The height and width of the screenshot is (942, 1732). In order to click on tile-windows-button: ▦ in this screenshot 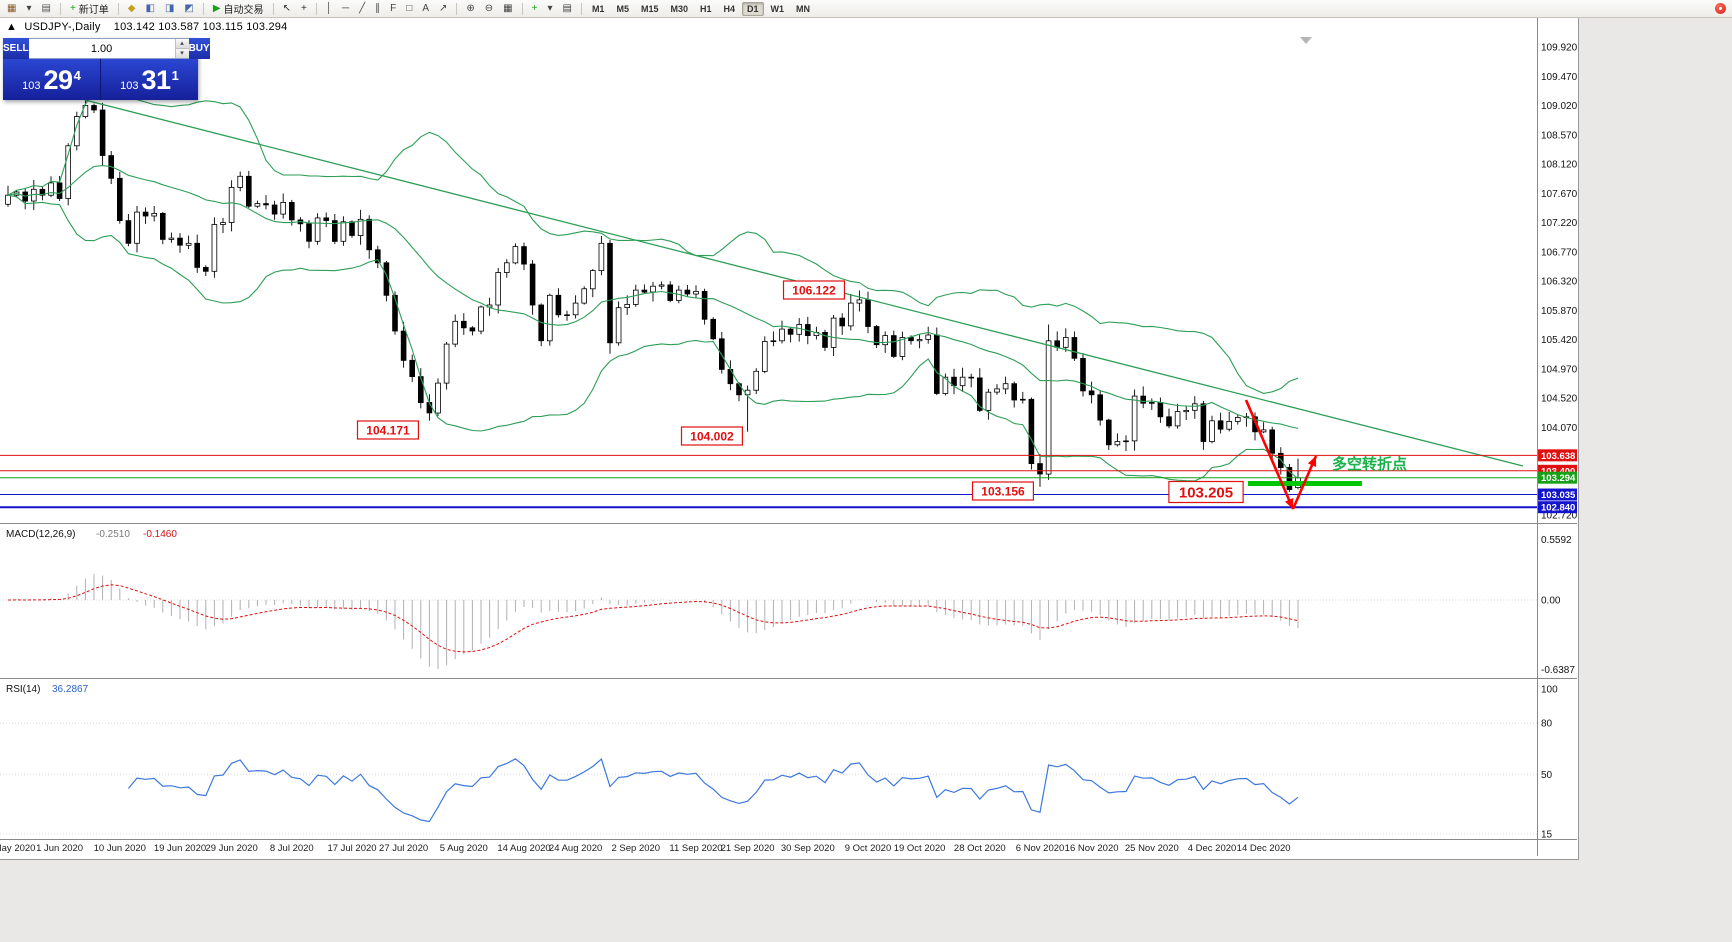, I will do `click(507, 8)`.